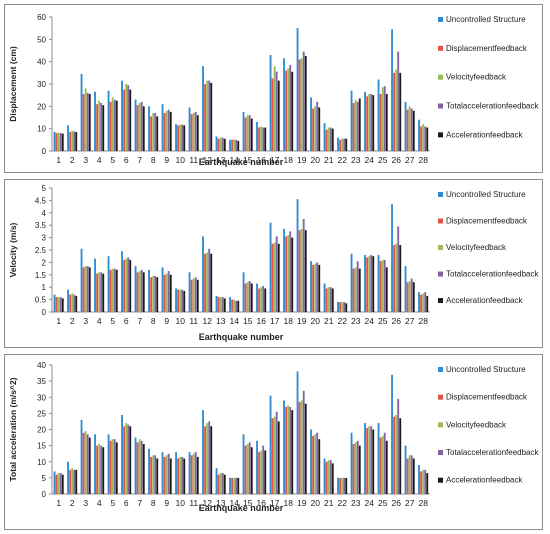 The width and height of the screenshot is (550, 534). What do you see at coordinates (108, 284) in the screenshot?
I see `bar-eq5-uncontrolled-structure` at bounding box center [108, 284].